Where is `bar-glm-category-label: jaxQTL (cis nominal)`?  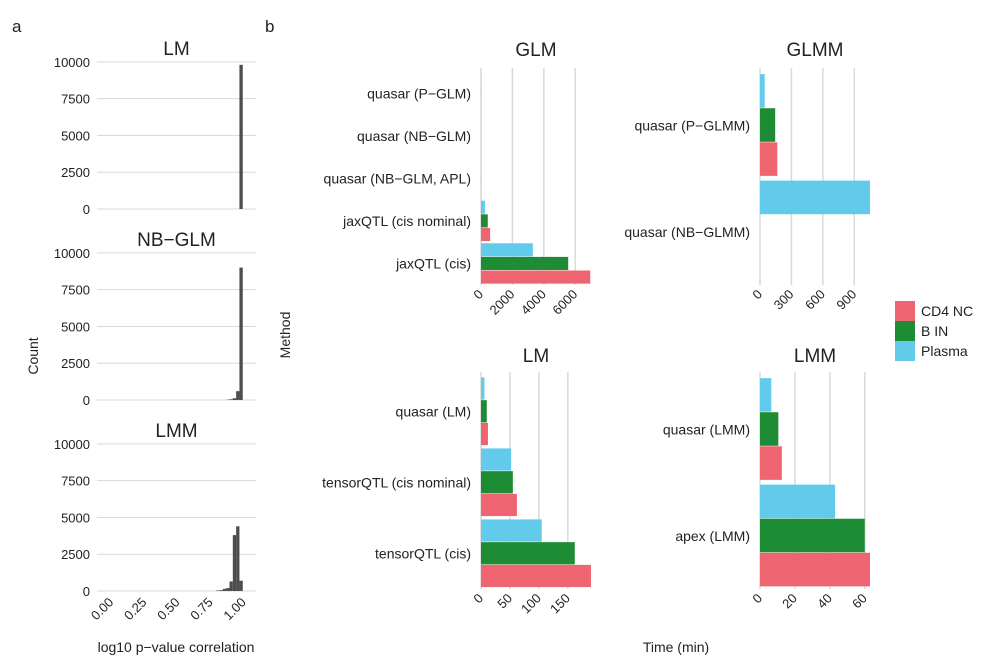
bar-glm-category-label: jaxQTL (cis nominal) is located at coordinates (406, 221).